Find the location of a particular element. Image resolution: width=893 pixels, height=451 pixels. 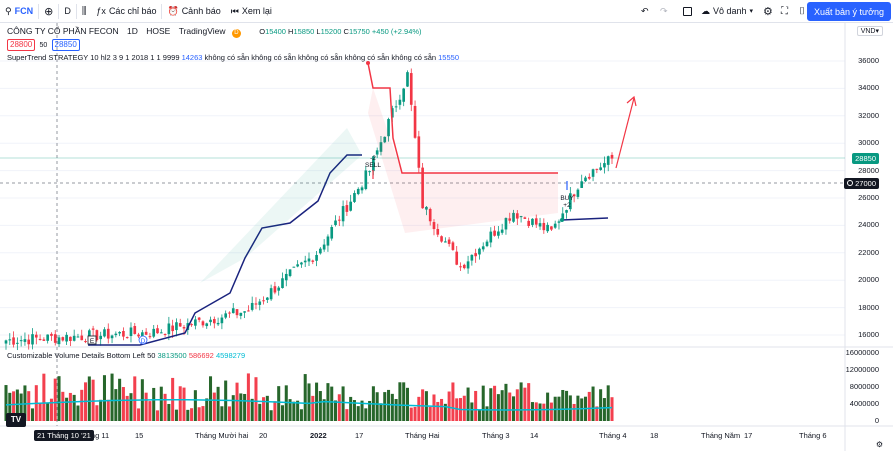

legend-source: TradingView is located at coordinates (202, 31).